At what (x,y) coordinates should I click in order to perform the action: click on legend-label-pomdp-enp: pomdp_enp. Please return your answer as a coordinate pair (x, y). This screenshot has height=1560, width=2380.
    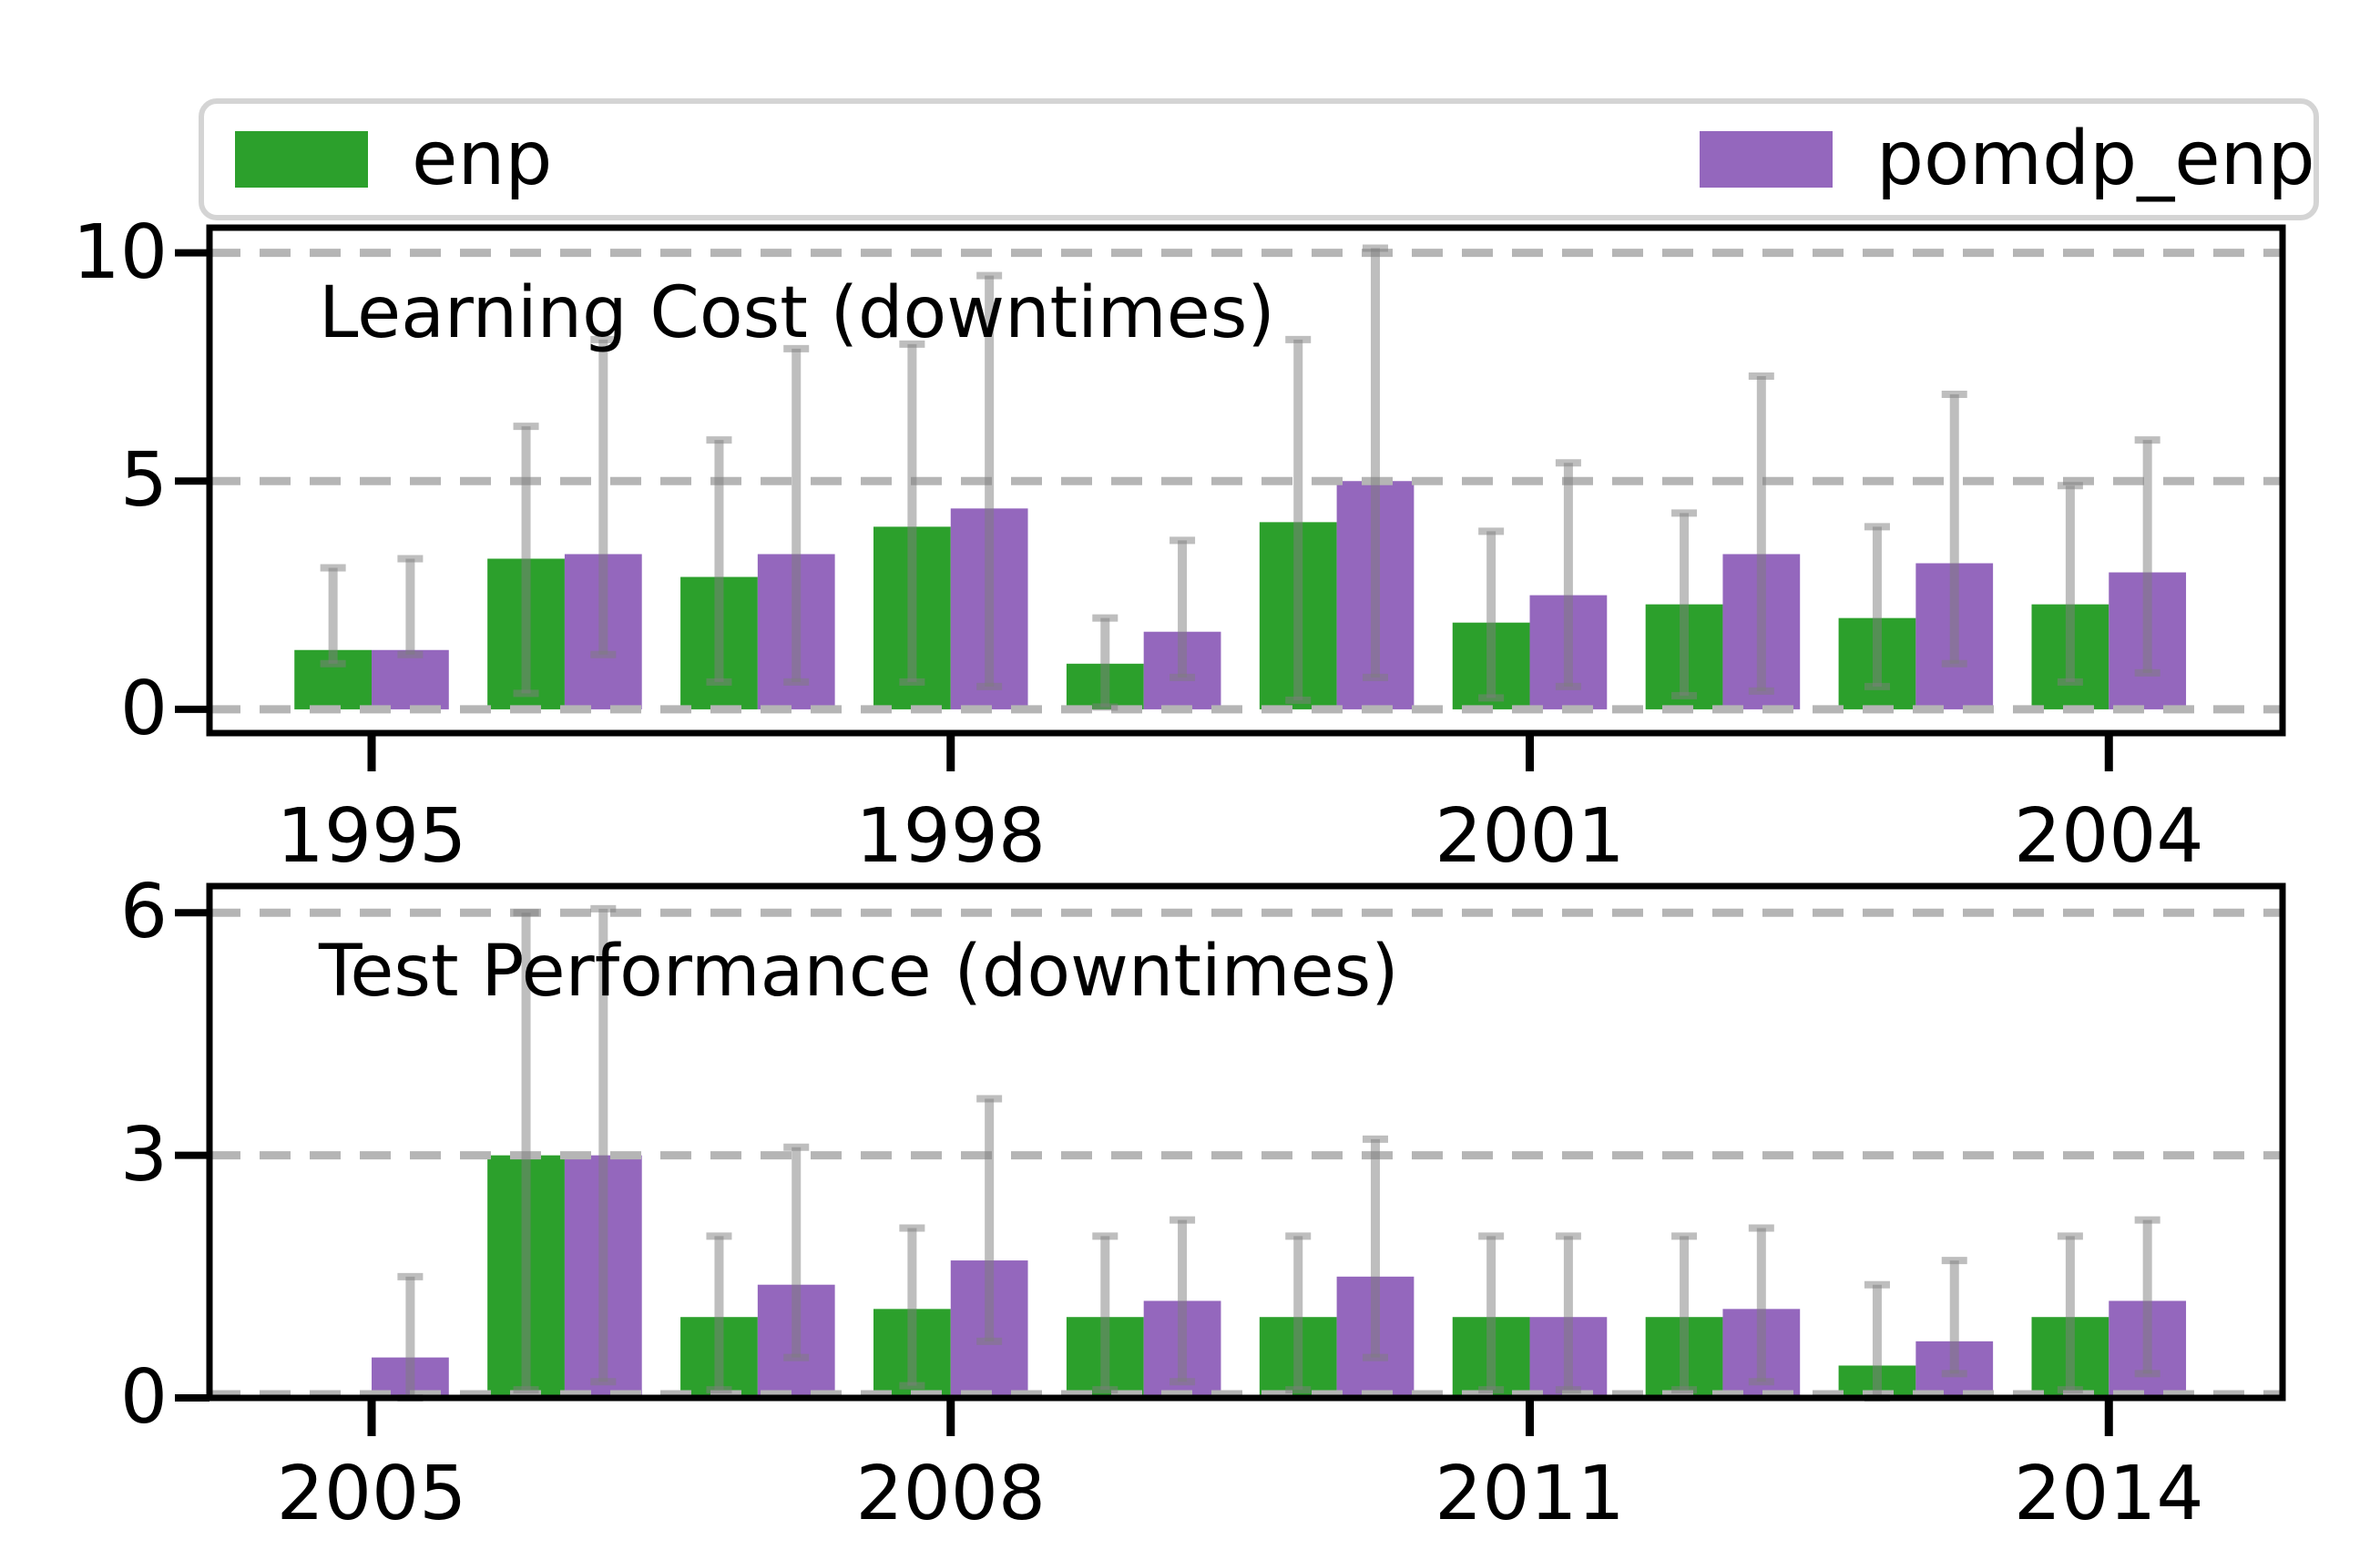
    Looking at the image, I should click on (2095, 159).